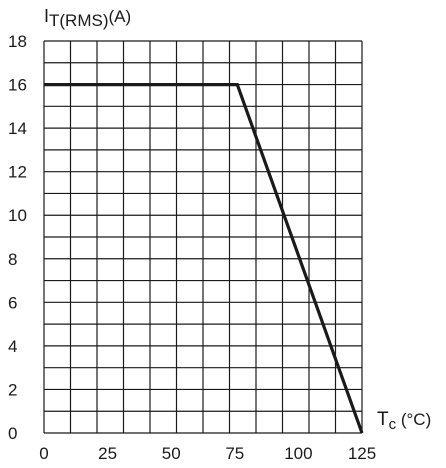  Describe the element at coordinates (234, 453) in the screenshot. I see `x-tick-label: 75` at that location.